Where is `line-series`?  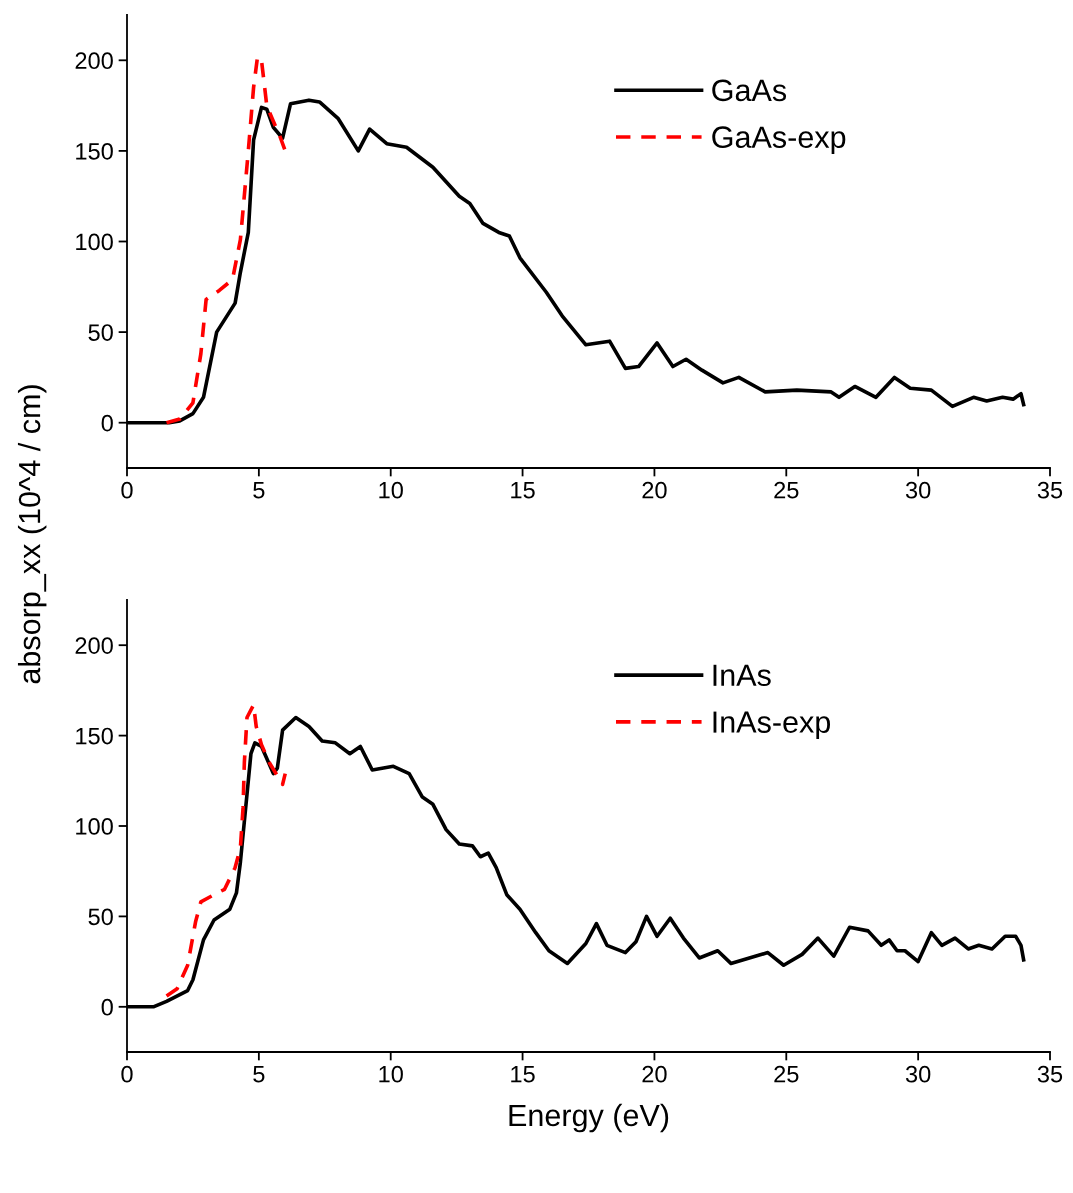
line-series is located at coordinates (226, 850).